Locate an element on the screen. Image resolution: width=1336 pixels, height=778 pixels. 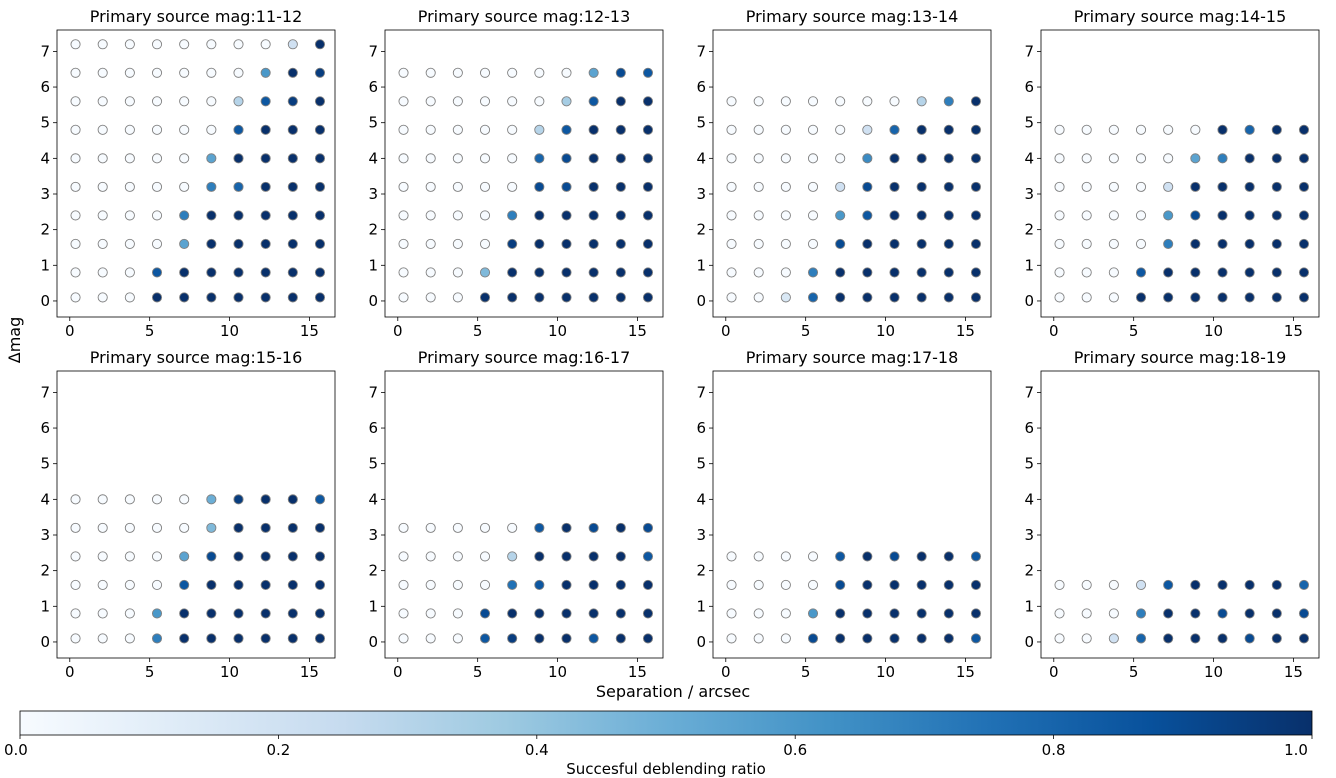
colorbar-tick-label: 0.0 is located at coordinates (16, 750).